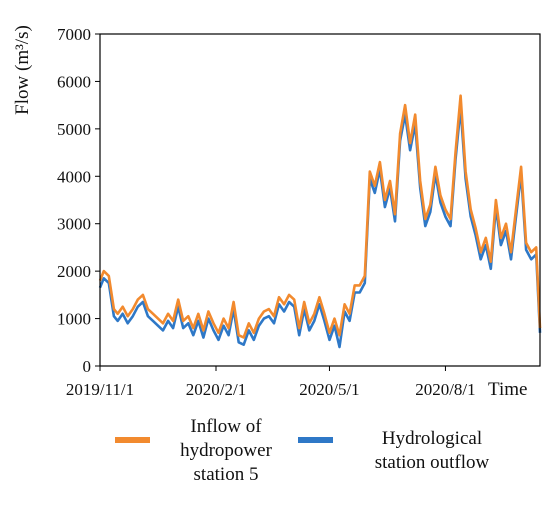  I want to click on y-tick-label: 5000, so click(74, 129).